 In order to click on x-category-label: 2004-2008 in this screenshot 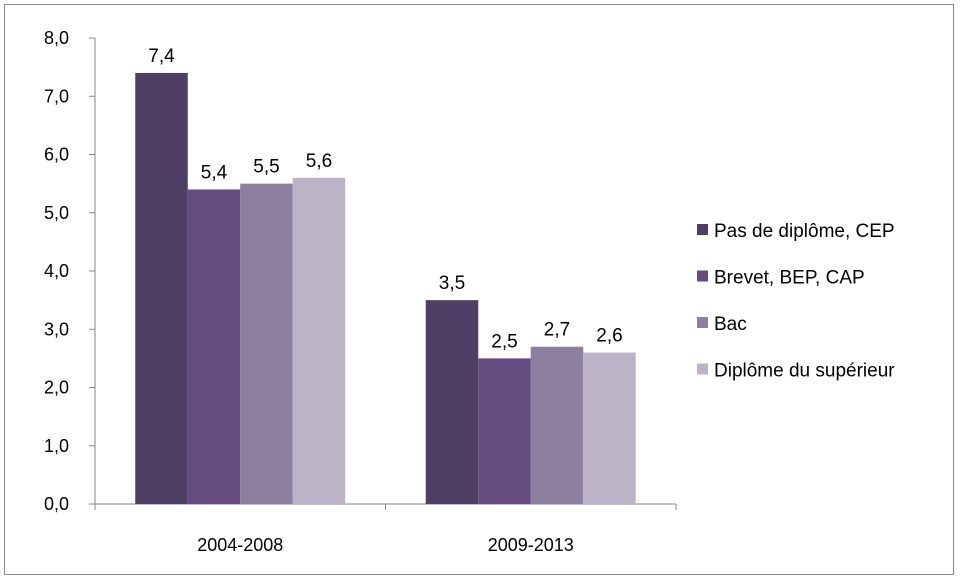, I will do `click(240, 545)`.